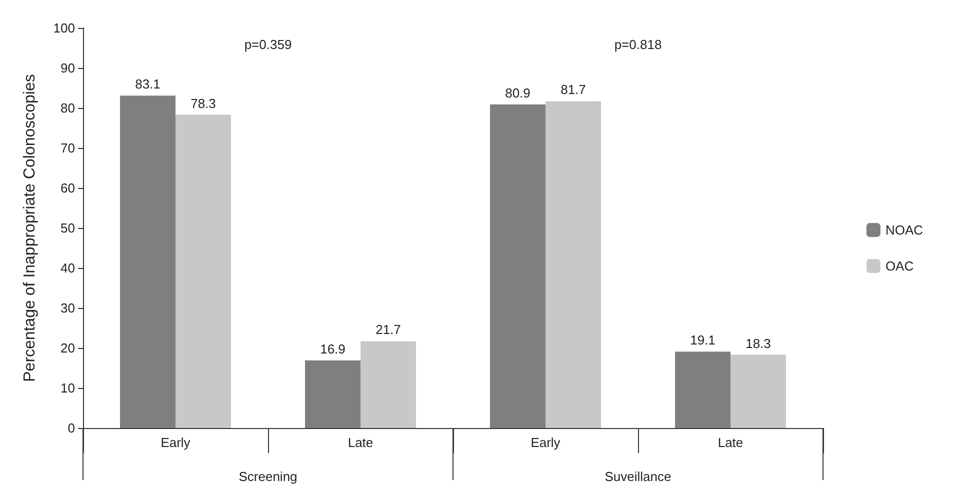 The height and width of the screenshot is (497, 957). Describe the element at coordinates (147, 84) in the screenshot. I see `data-label: 83.1` at that location.